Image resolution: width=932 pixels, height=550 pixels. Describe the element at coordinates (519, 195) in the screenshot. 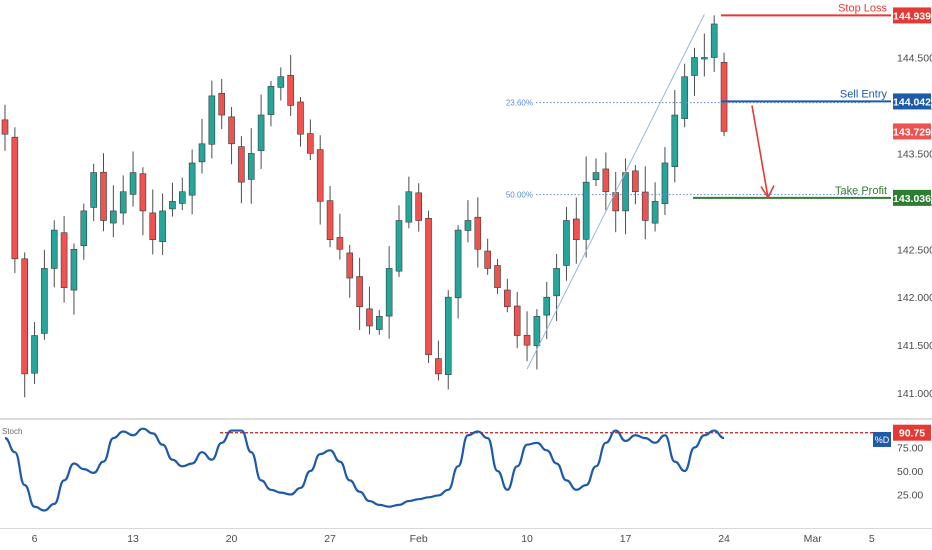

I see `fib-level-label: 50.00%` at that location.